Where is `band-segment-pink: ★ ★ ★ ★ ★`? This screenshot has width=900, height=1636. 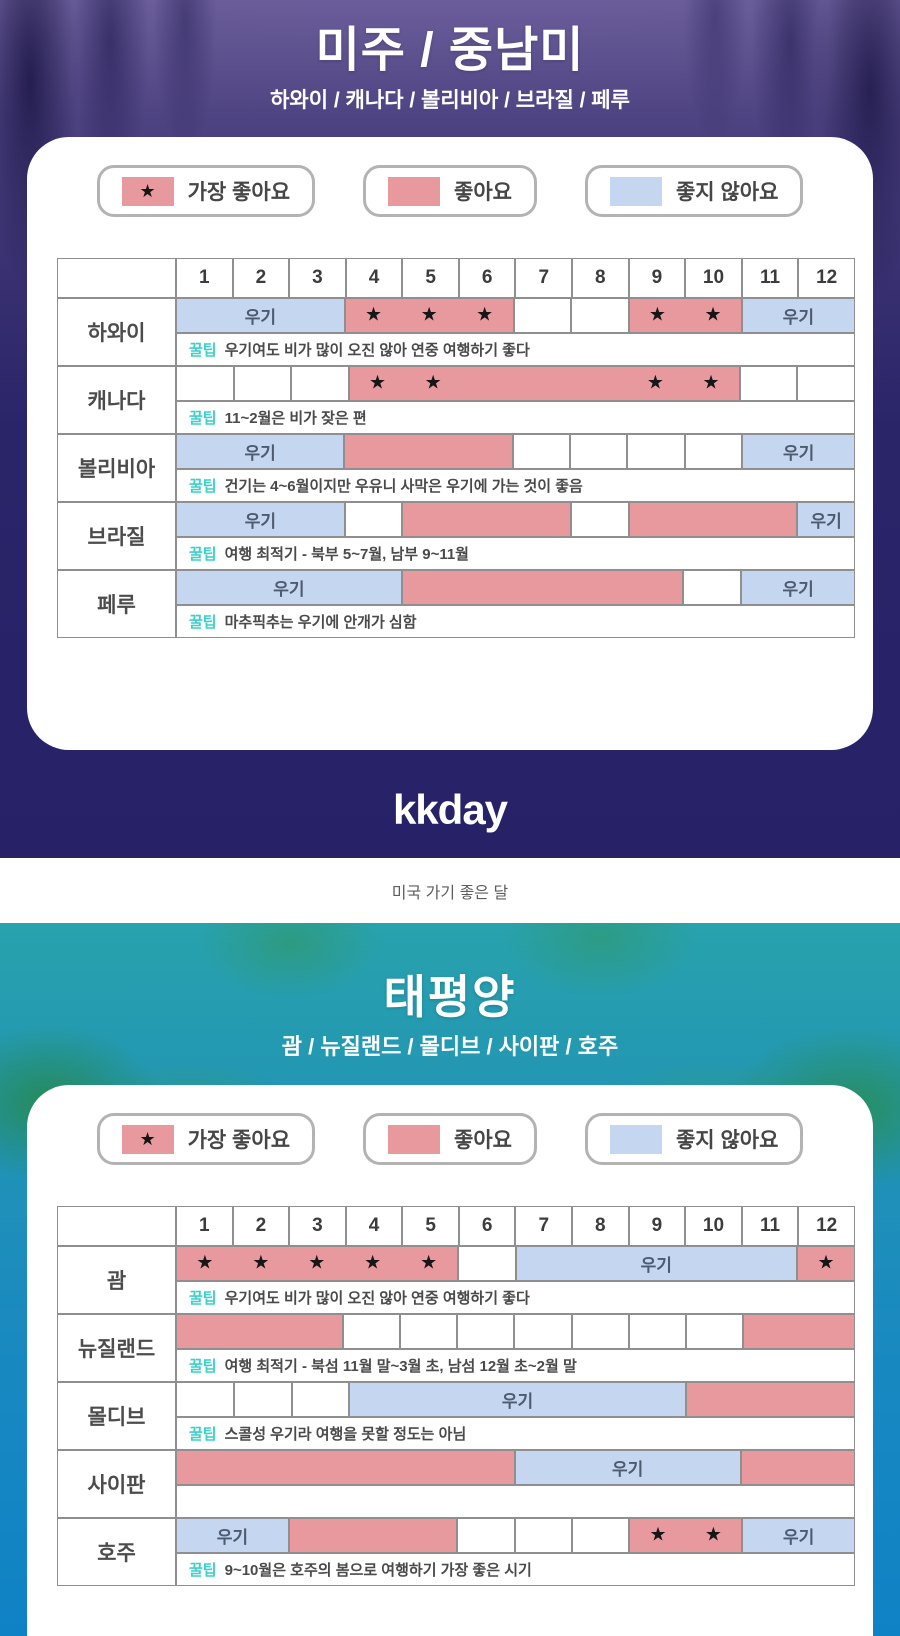
band-segment-pink: ★ ★ ★ ★ ★ is located at coordinates (317, 1263).